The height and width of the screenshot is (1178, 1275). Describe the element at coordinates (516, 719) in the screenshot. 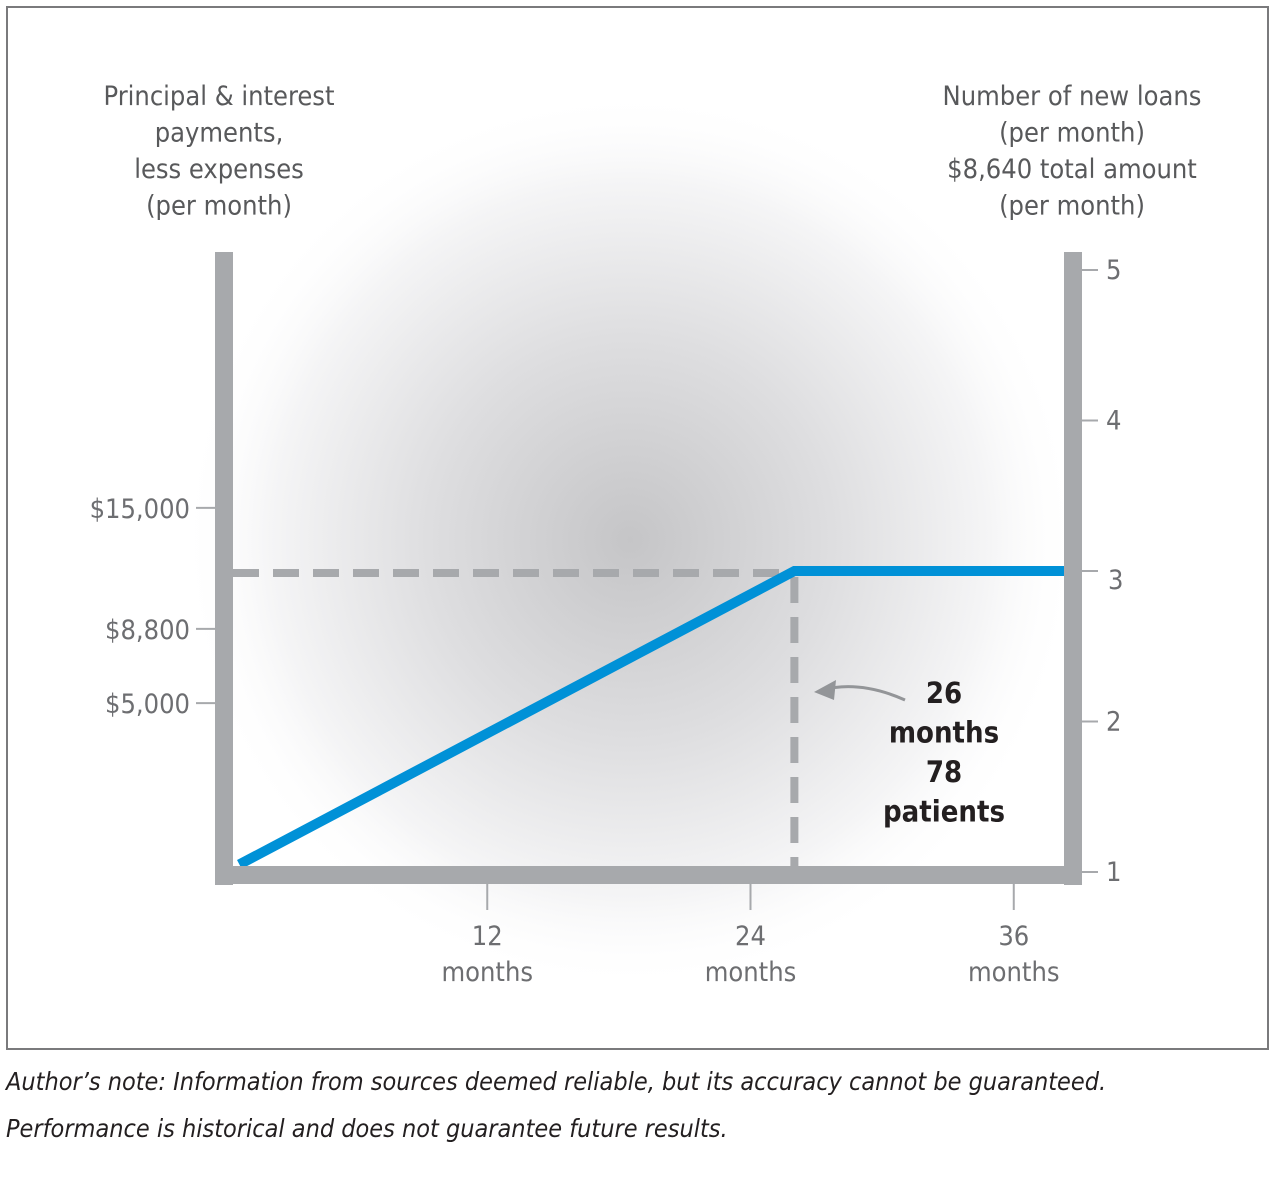

I see `reference-lines` at that location.